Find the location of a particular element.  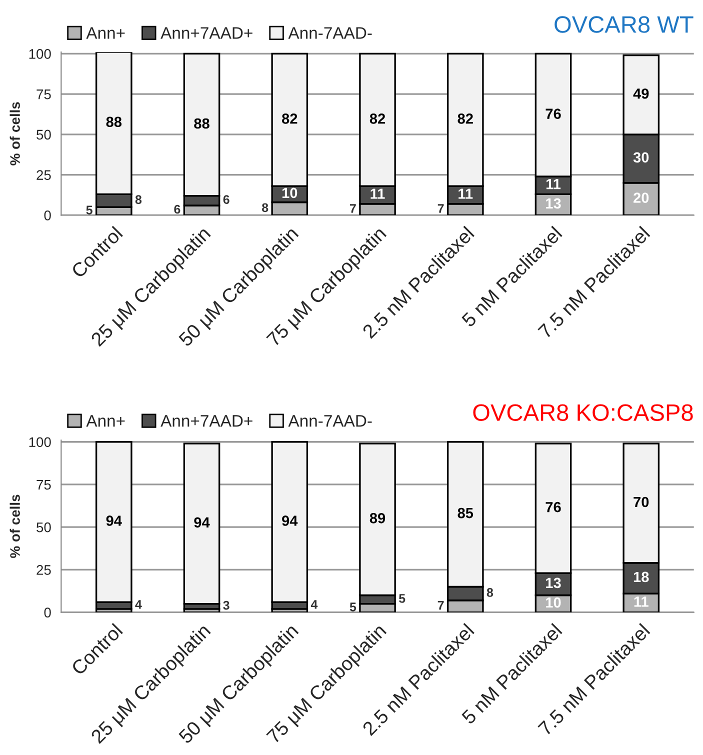

data-label: 89 is located at coordinates (378, 518).